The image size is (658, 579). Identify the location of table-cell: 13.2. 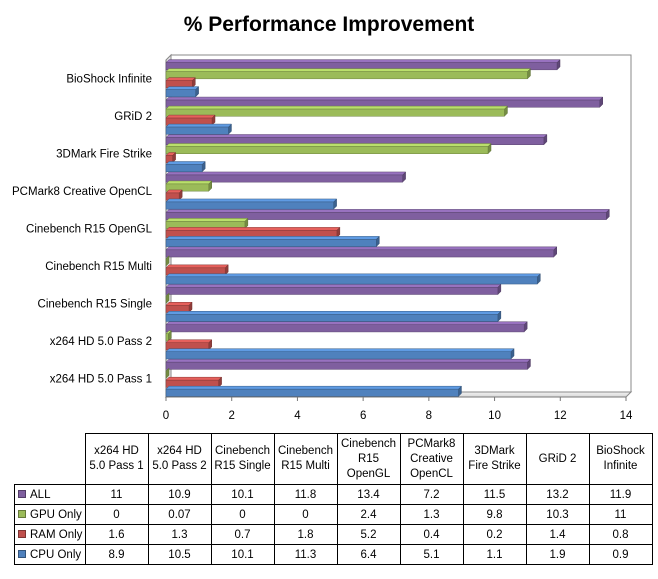
(557, 494).